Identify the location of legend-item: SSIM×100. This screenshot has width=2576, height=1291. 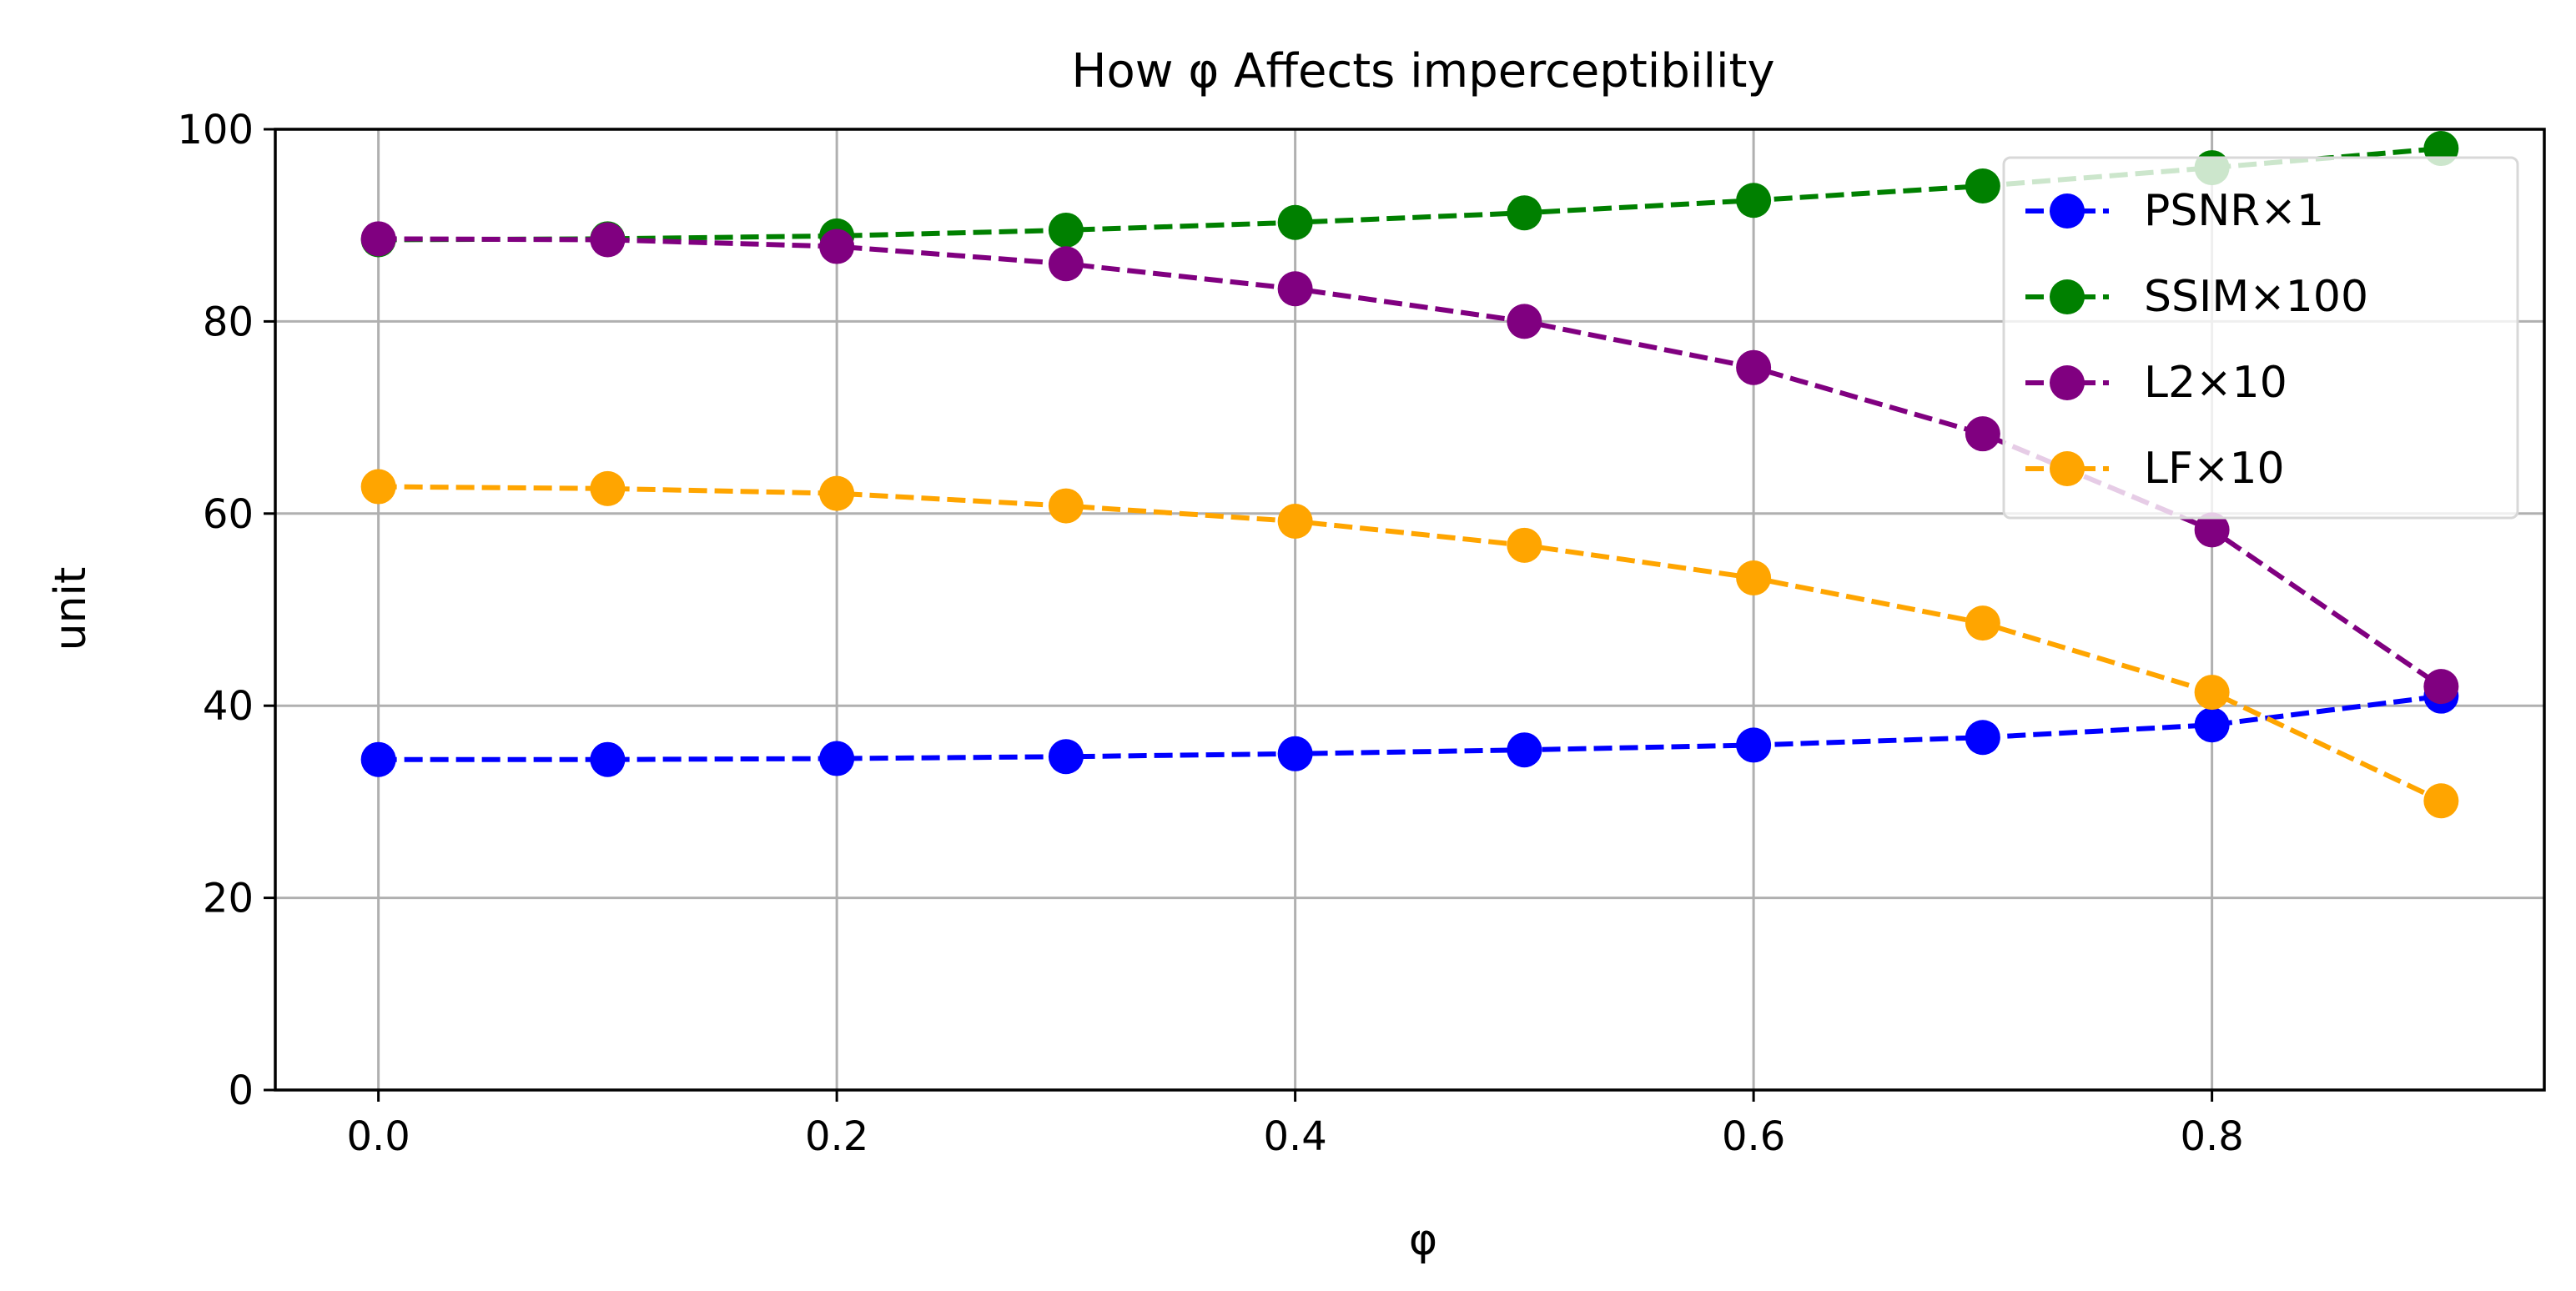
(2196, 297).